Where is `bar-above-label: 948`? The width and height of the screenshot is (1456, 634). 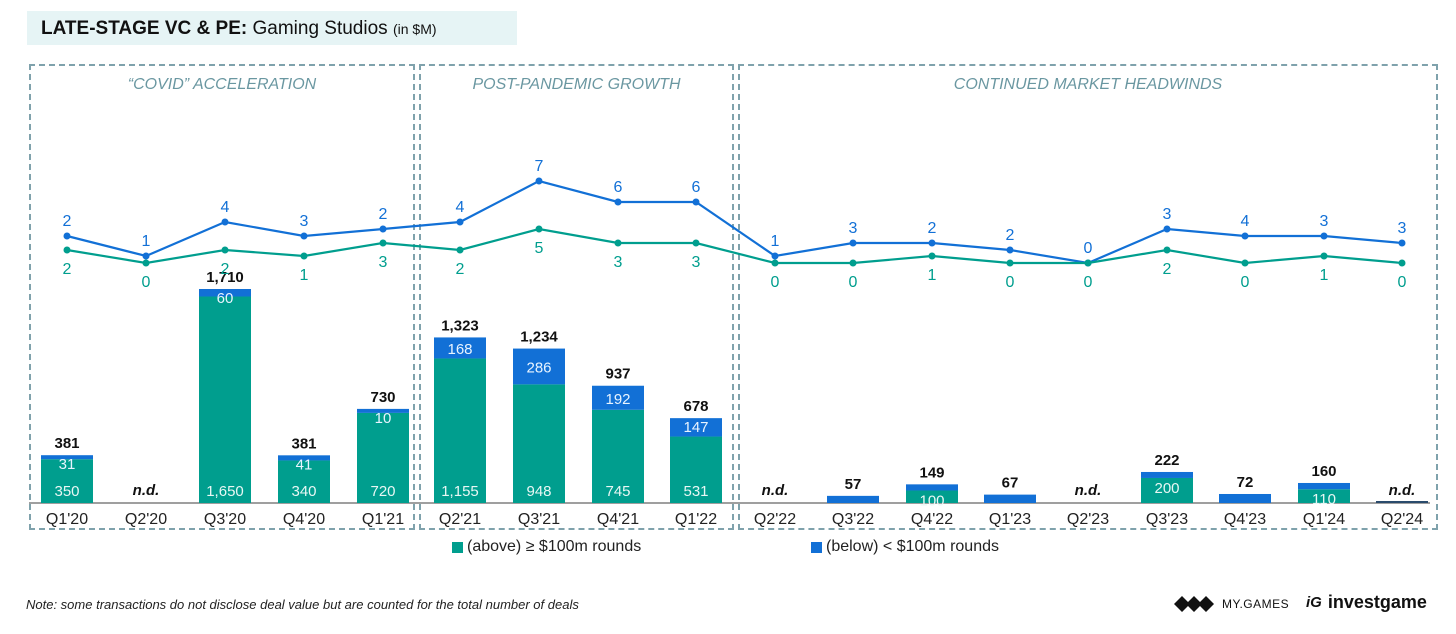
bar-above-label: 948 is located at coordinates (538, 491).